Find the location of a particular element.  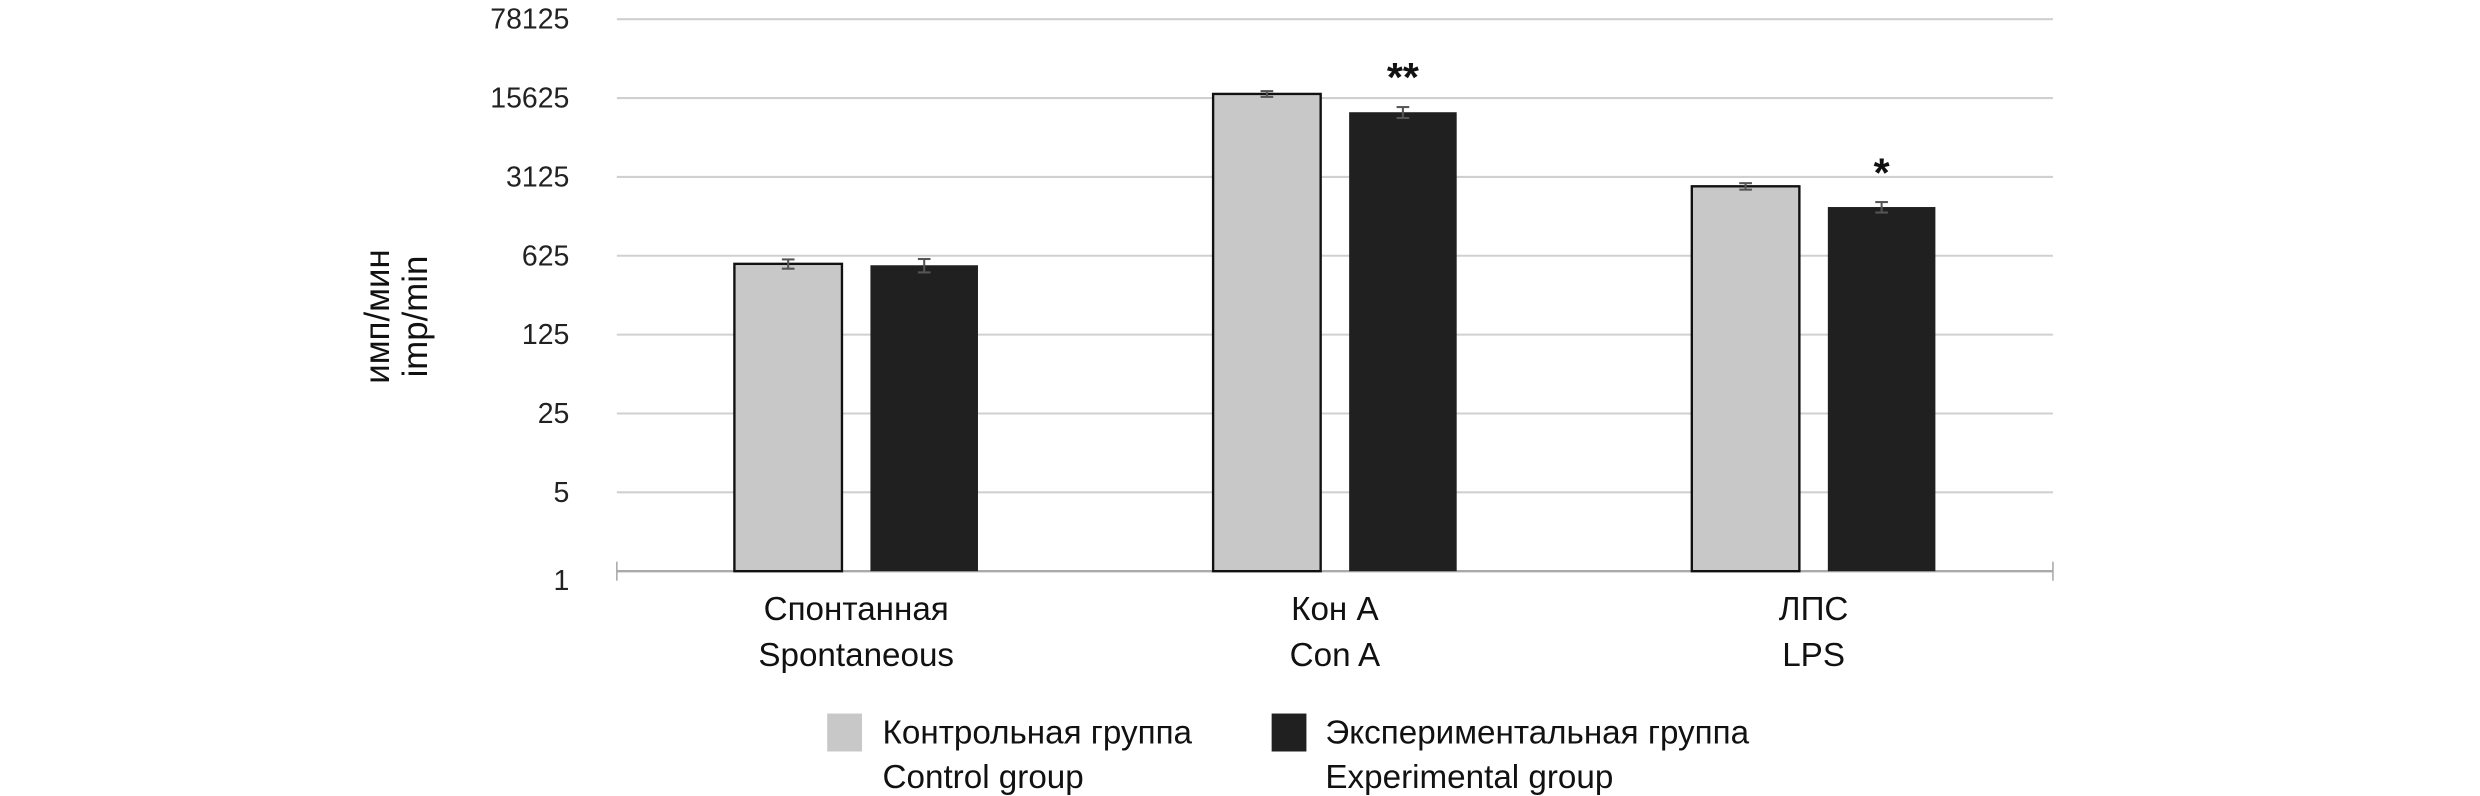

legend-label-control-ru: Контрольная группа is located at coordinates (1038, 733).